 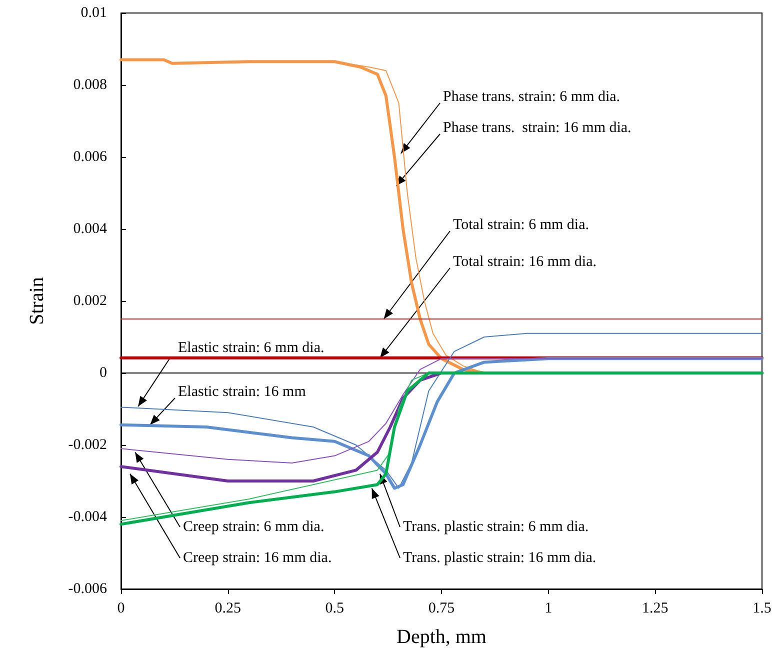 What do you see at coordinates (441, 637) in the screenshot?
I see `x-axis-title: Depth, mm` at bounding box center [441, 637].